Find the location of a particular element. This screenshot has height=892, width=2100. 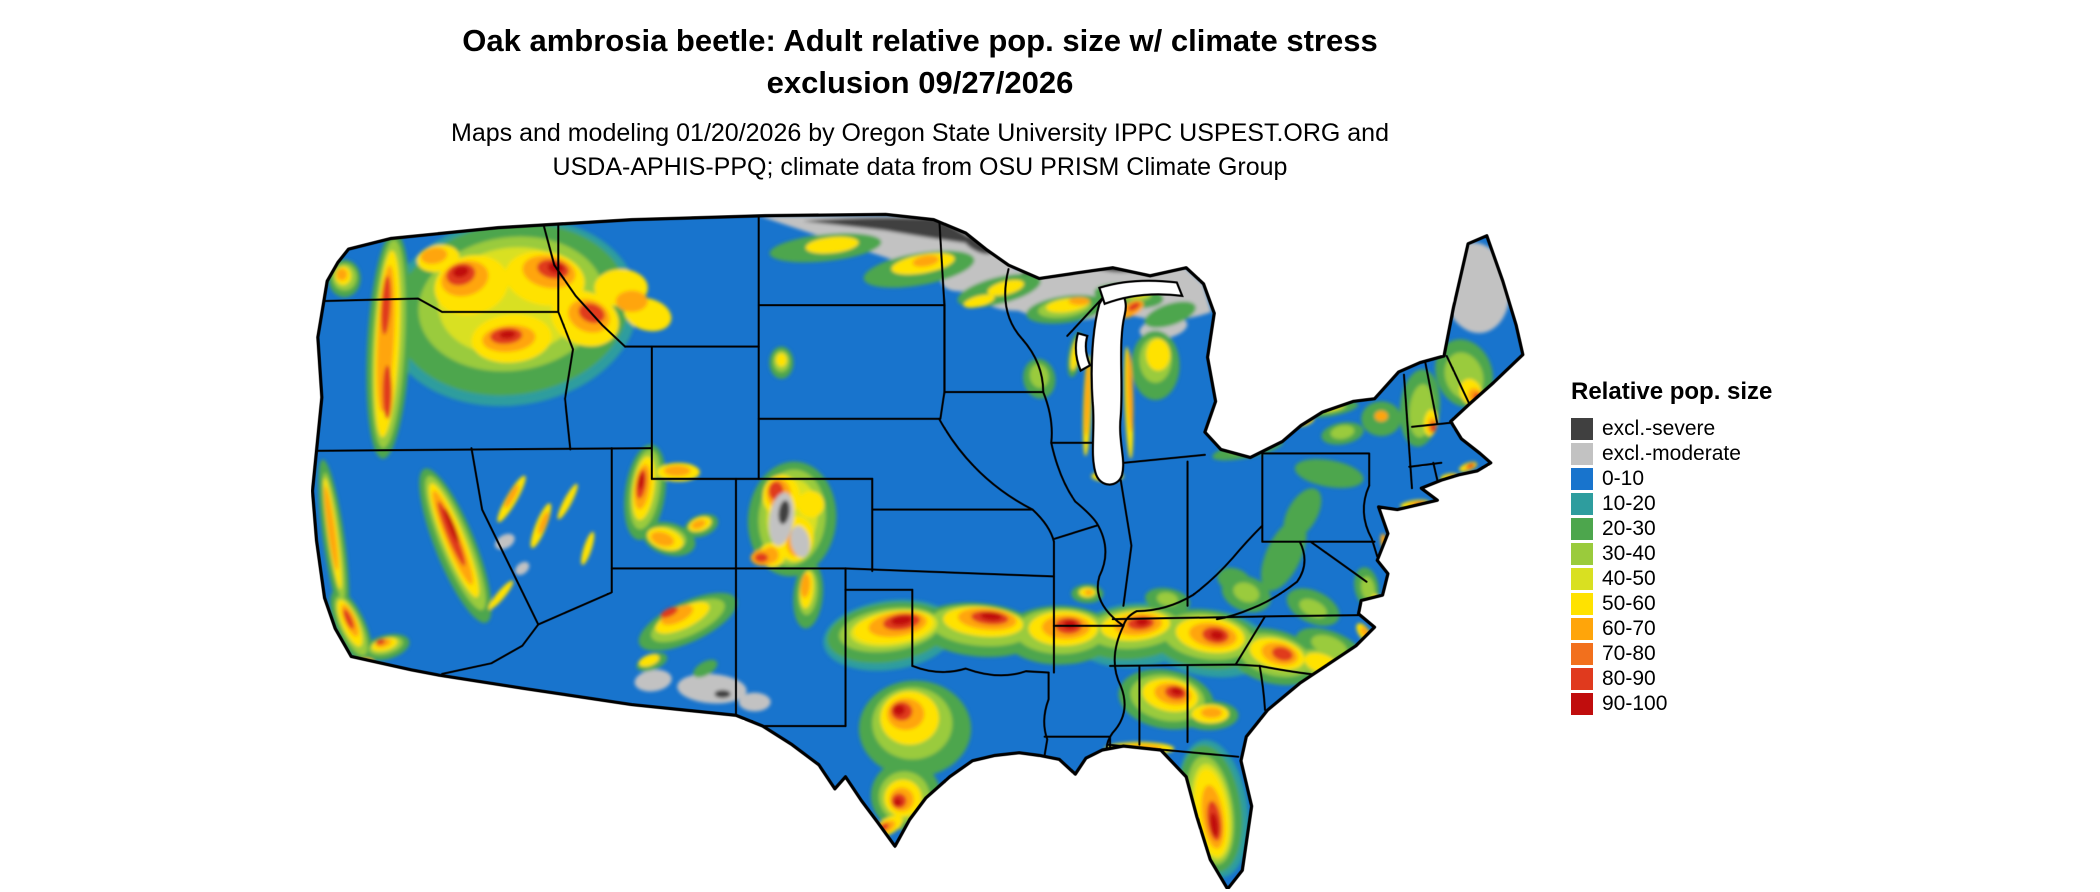

legend-label: excl.-severe is located at coordinates (1659, 428).